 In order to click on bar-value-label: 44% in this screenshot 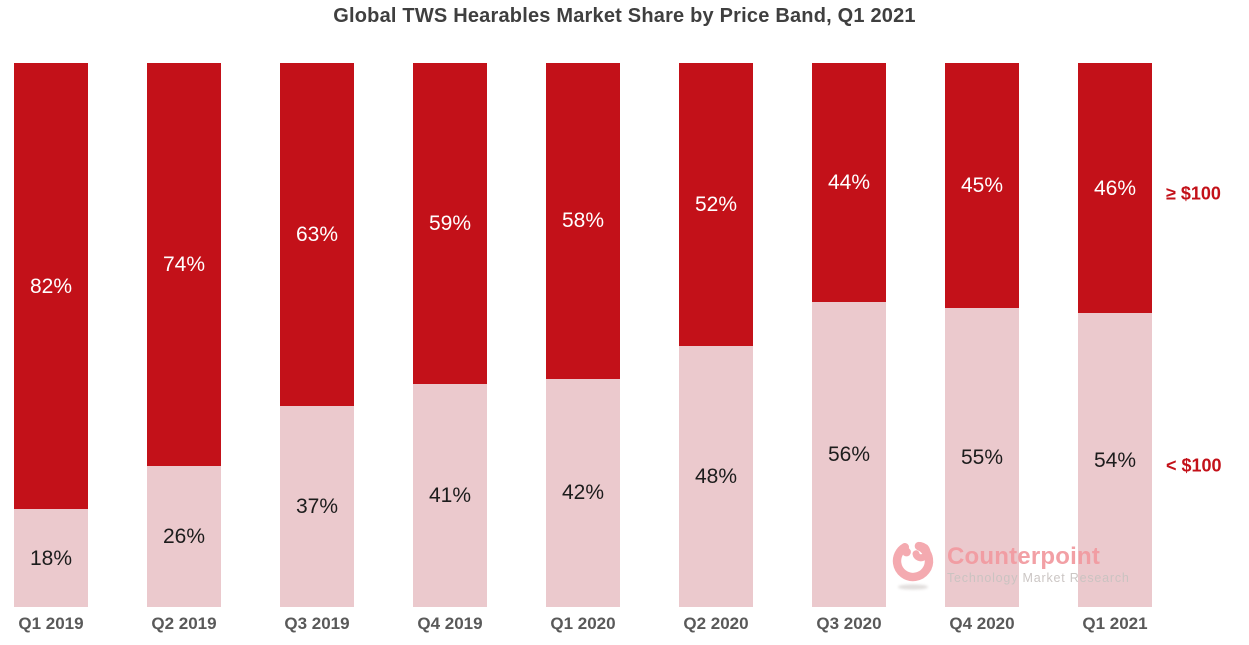, I will do `click(849, 183)`.